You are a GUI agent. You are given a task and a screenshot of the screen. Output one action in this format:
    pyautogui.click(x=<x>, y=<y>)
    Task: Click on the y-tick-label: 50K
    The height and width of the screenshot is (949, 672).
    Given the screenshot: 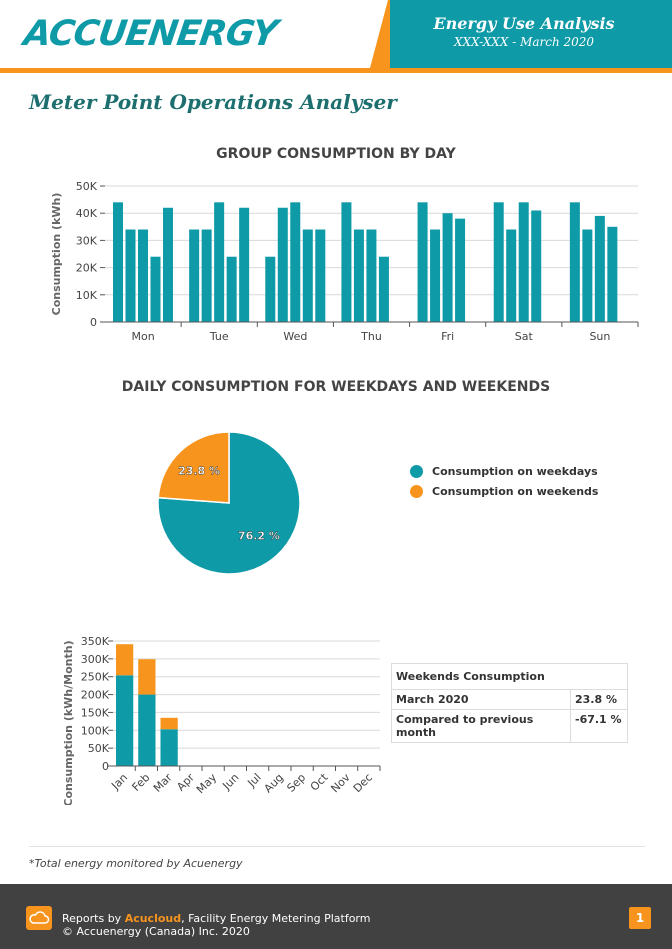 What is the action you would take?
    pyautogui.click(x=87, y=186)
    